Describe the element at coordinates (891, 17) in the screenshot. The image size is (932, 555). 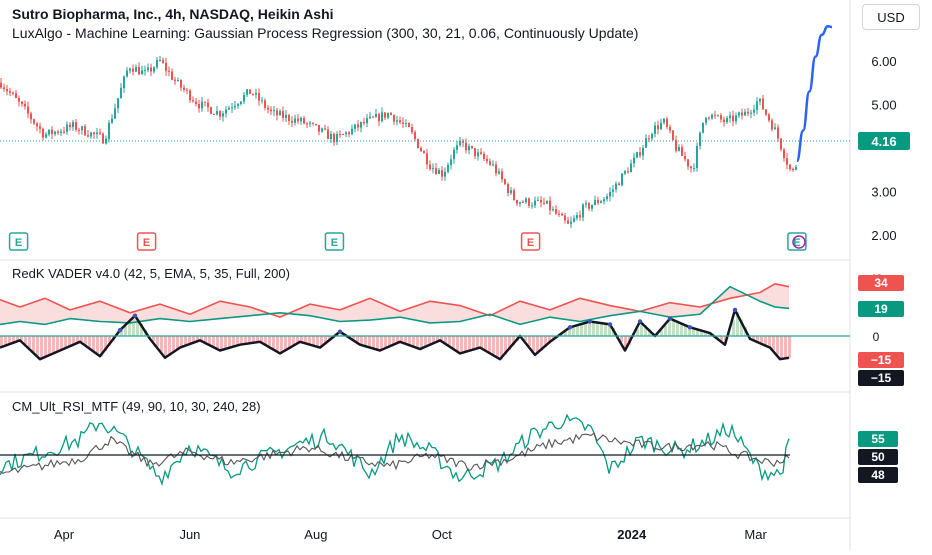
I see `currency-button: USD` at that location.